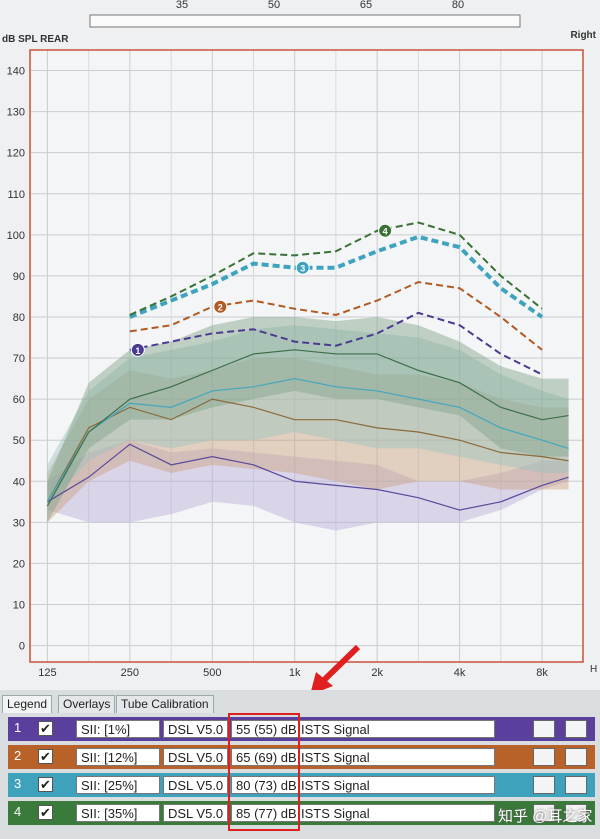 The width and height of the screenshot is (600, 839). What do you see at coordinates (340, 664) in the screenshot?
I see `annotation-arrow` at bounding box center [340, 664].